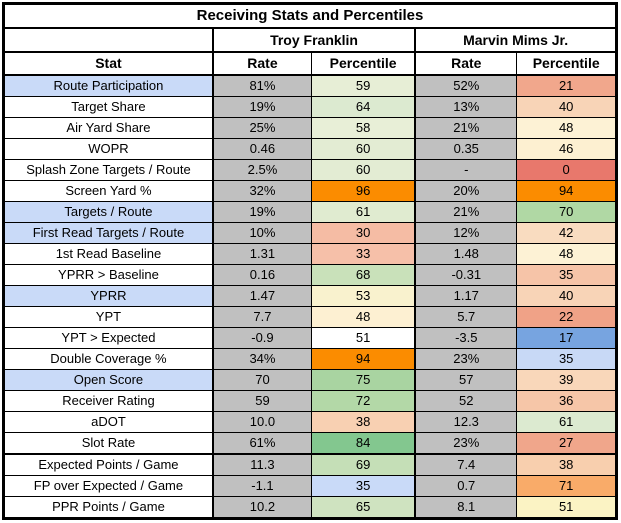  Describe the element at coordinates (566, 212) in the screenshot. I see `percentile-cell: 70` at that location.